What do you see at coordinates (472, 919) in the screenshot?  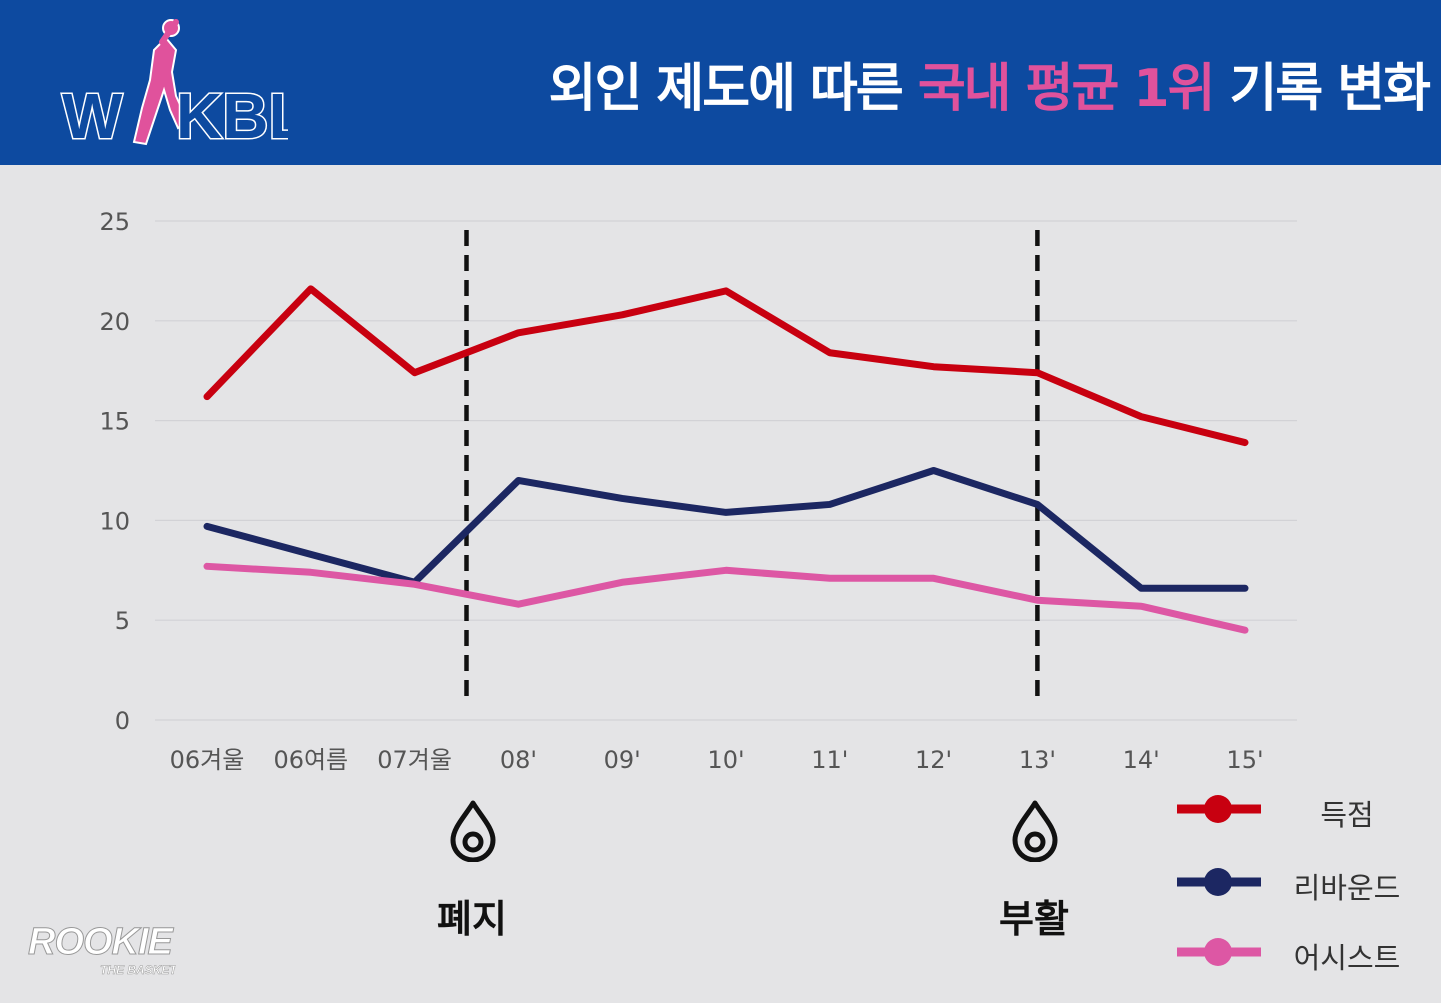 I see `marker-label-abolished: 폐지` at bounding box center [472, 919].